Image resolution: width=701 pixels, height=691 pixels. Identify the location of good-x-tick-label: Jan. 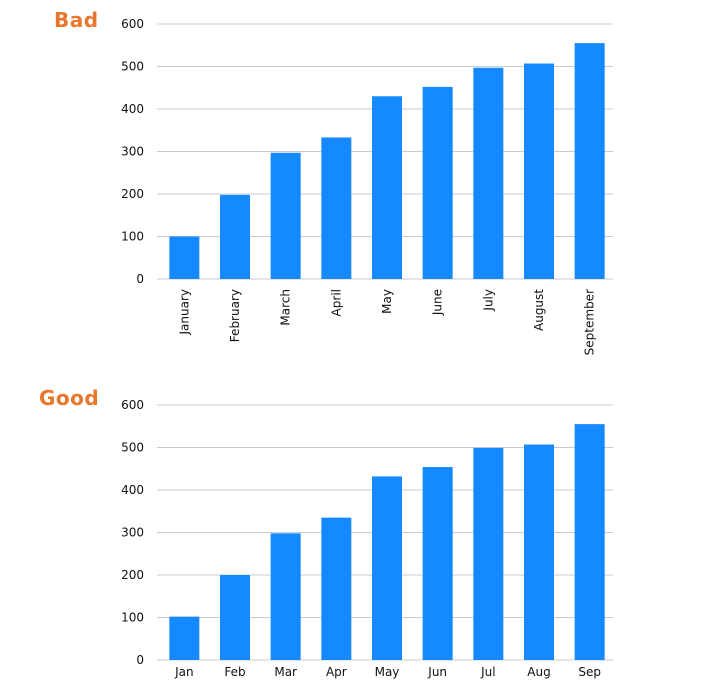
(184, 672).